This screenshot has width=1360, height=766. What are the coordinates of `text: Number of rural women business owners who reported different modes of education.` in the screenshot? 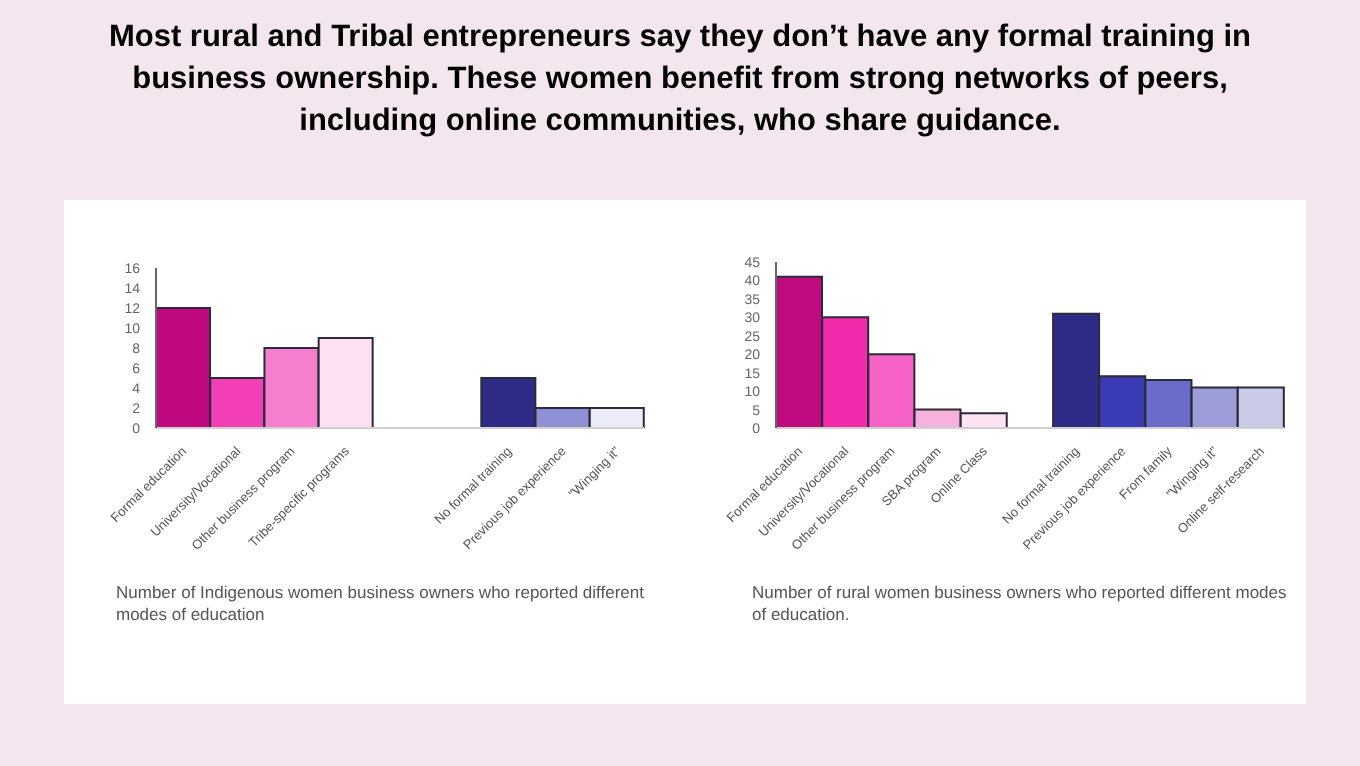 It's located at (1020, 604).